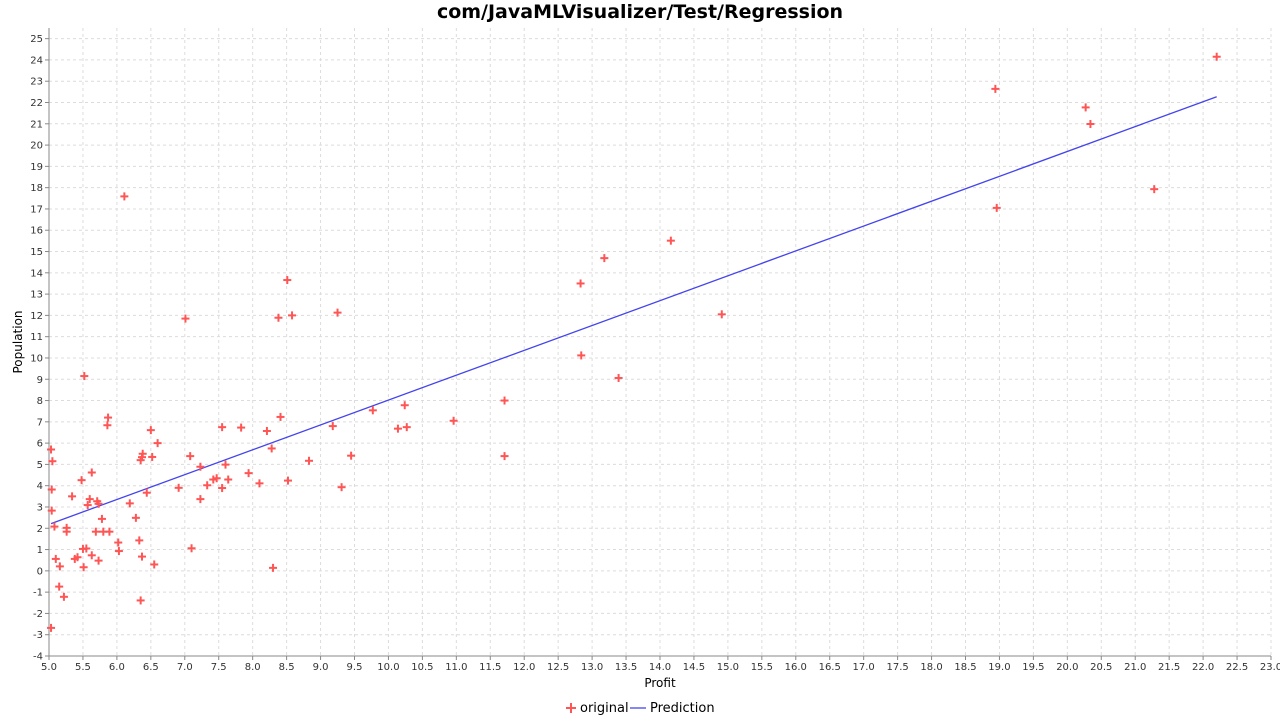  Describe the element at coordinates (762, 667) in the screenshot. I see `x-tick-label: 15.5` at that location.